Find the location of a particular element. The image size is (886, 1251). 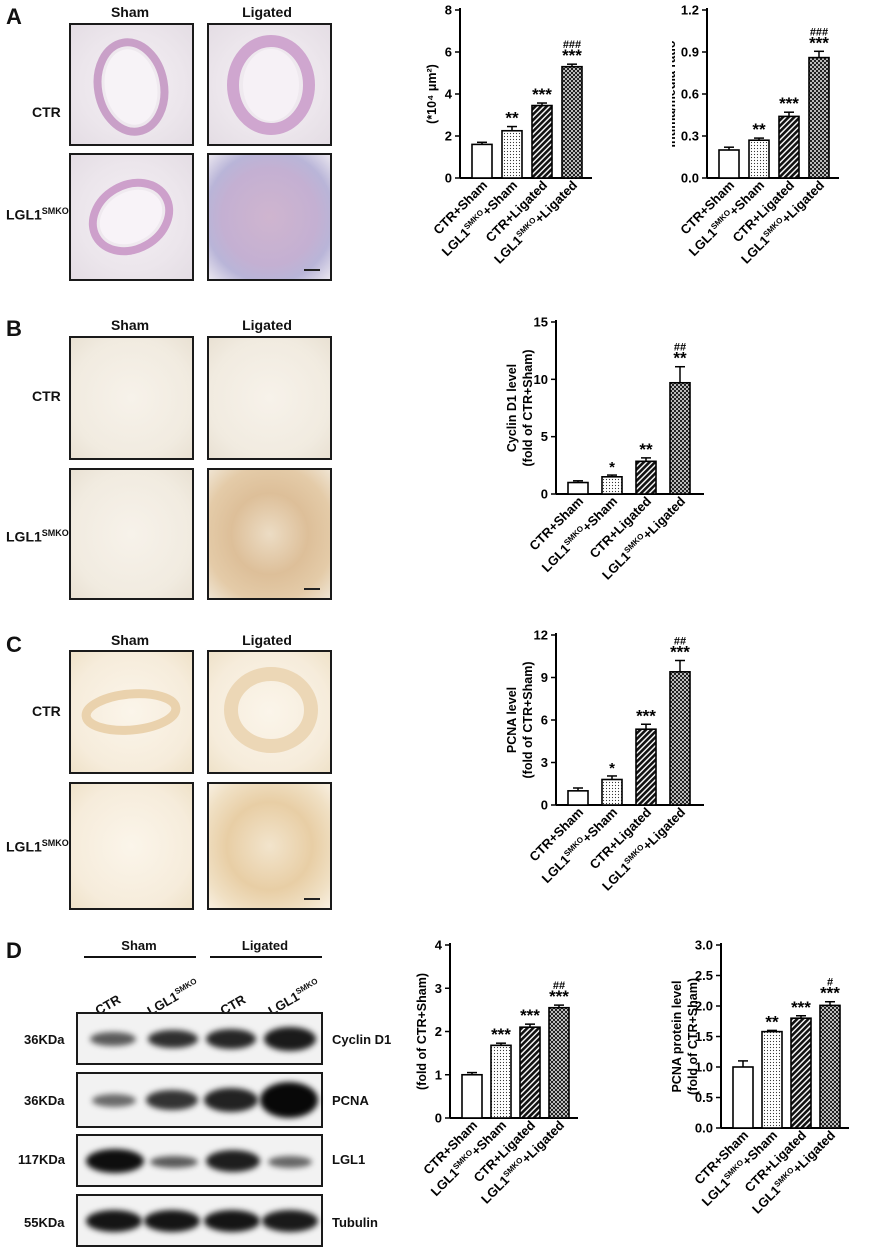

y-tick-label: 2.5 is located at coordinates (704, 975).